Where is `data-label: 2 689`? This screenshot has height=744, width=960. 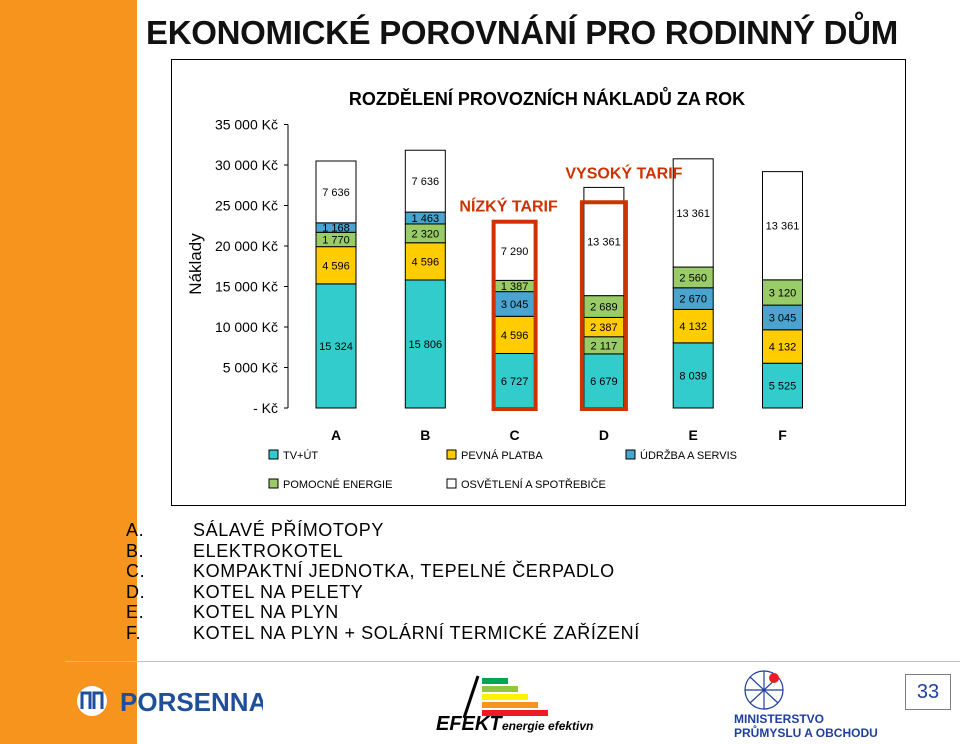
data-label: 2 689 is located at coordinates (604, 308).